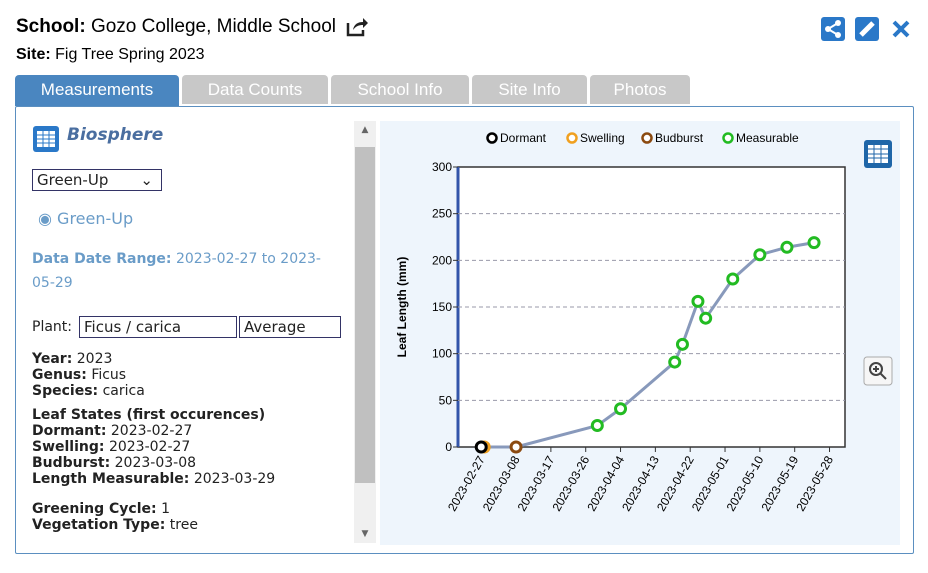 Image resolution: width=928 pixels, height=573 pixels. Describe the element at coordinates (365, 332) in the screenshot. I see `scrollbar: ▲ ▼` at that location.